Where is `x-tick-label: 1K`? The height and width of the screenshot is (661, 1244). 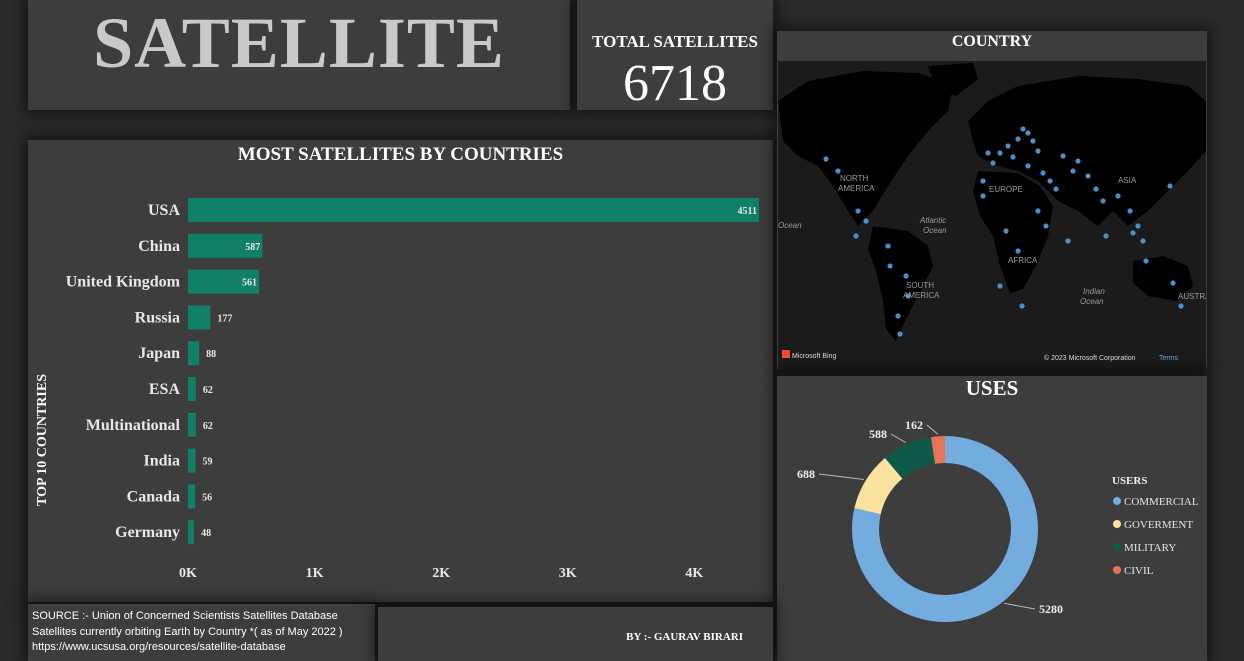 x-tick-label: 1K is located at coordinates (315, 573).